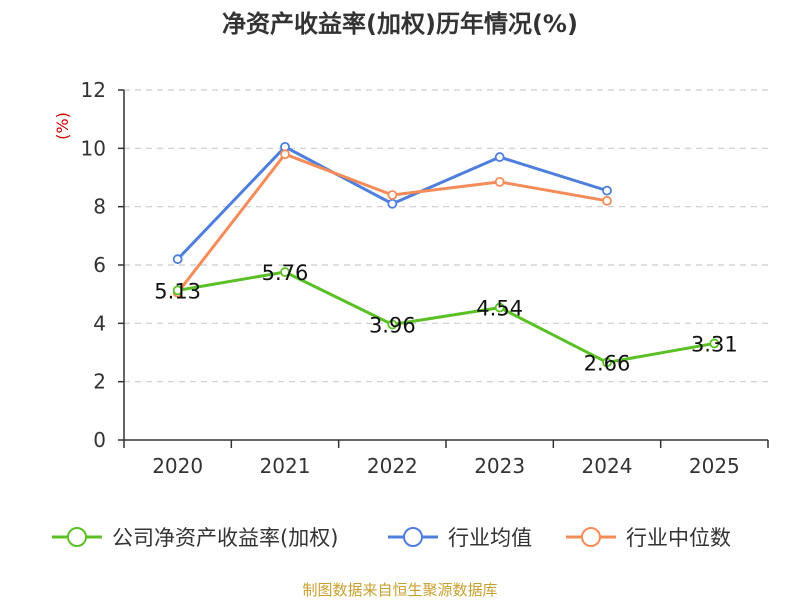 The height and width of the screenshot is (600, 800). I want to click on x-tick-label: 2025, so click(714, 466).